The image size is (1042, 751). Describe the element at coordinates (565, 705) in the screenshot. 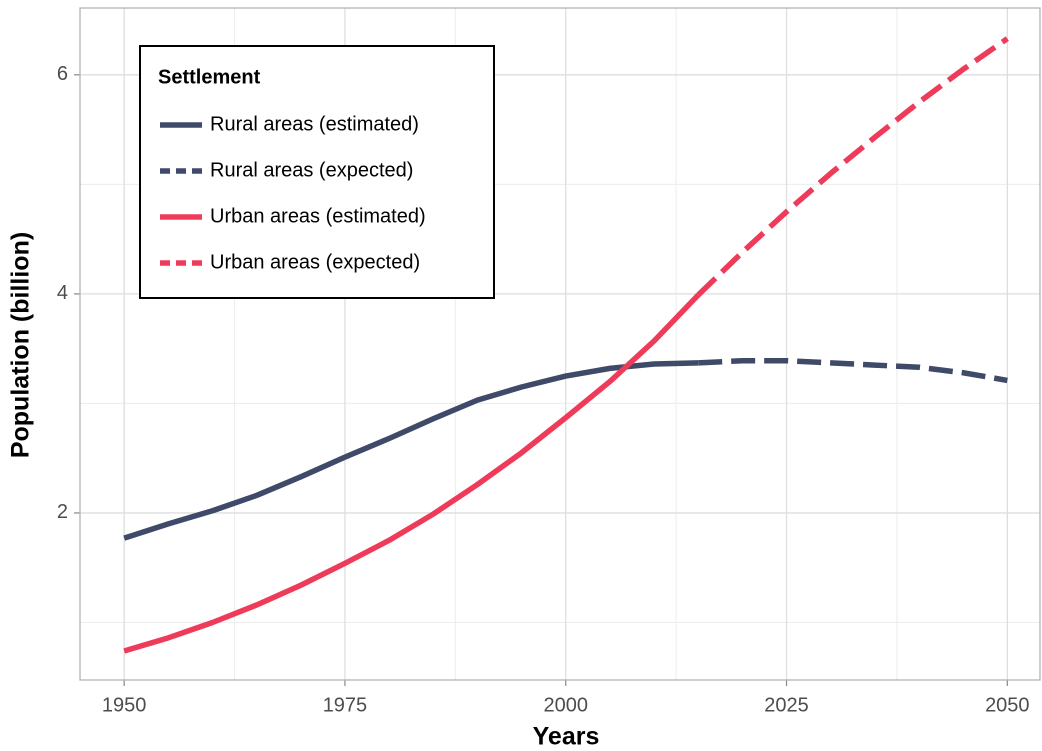

I see `x-tick-label: 2000` at that location.